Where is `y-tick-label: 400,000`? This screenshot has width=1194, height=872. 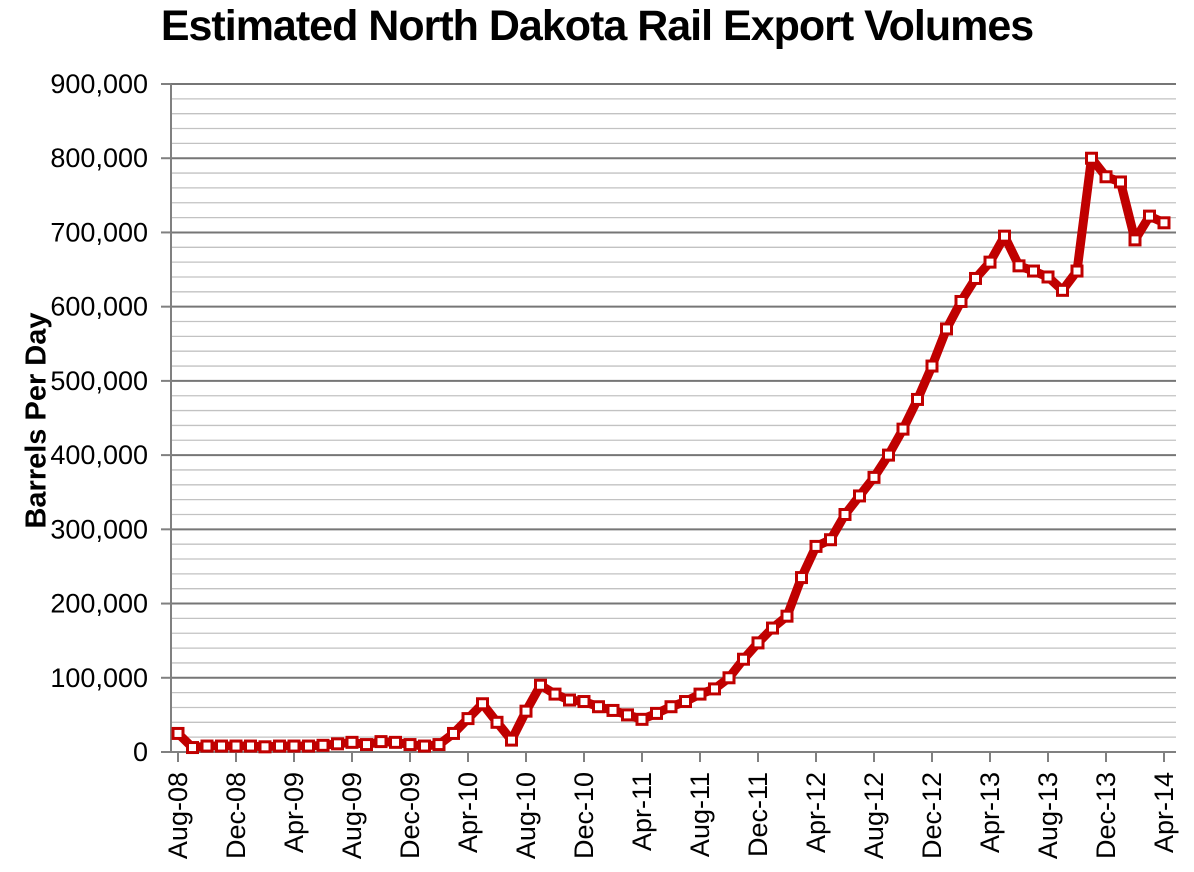
y-tick-label: 400,000 is located at coordinates (99, 455).